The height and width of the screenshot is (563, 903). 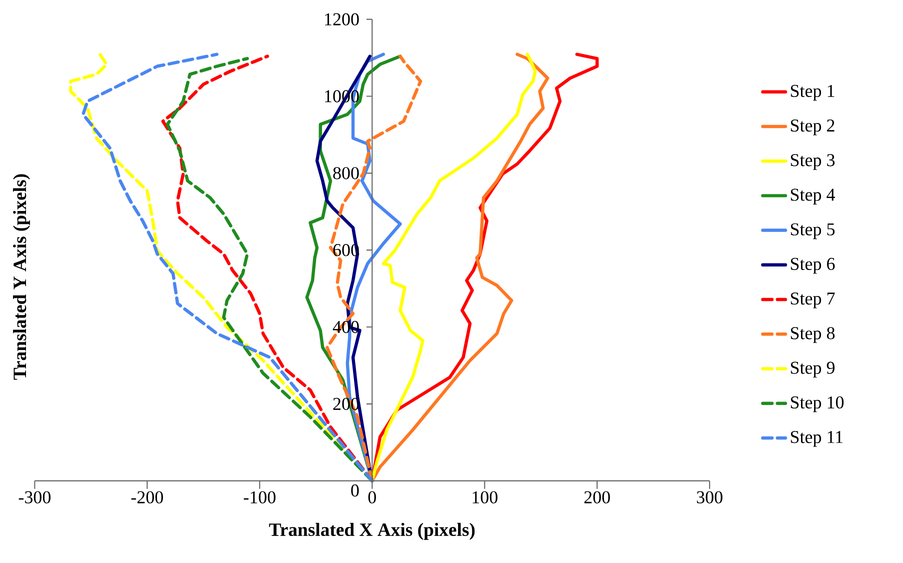 I want to click on legend-label: Step 3, so click(x=812, y=162).